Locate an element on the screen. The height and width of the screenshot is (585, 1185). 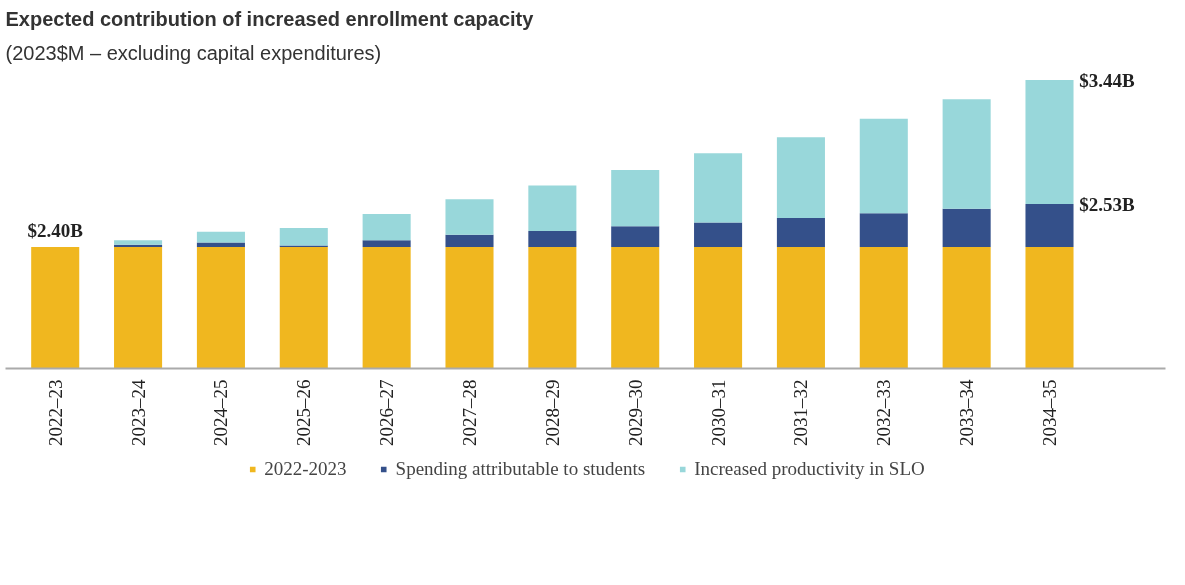
x-tick-label: 2031–32 is located at coordinates (801, 412).